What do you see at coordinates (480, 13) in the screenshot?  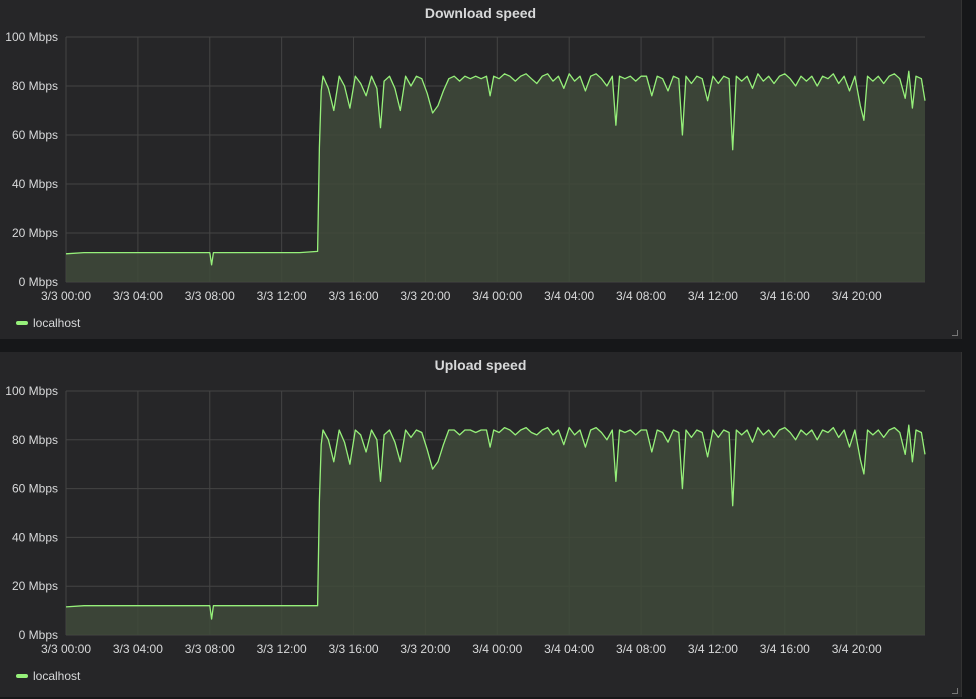 I see `panel-title: Download speed` at bounding box center [480, 13].